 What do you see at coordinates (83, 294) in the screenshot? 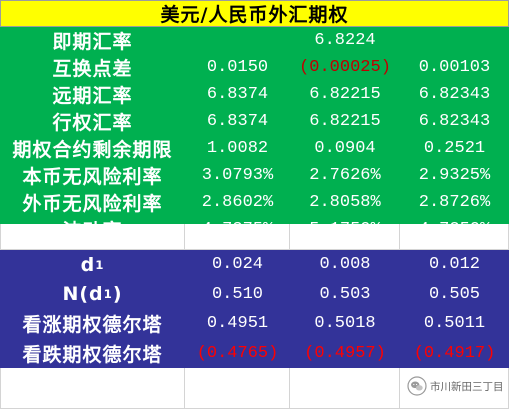
I see `n-d1-label-main: N(d` at bounding box center [83, 294].